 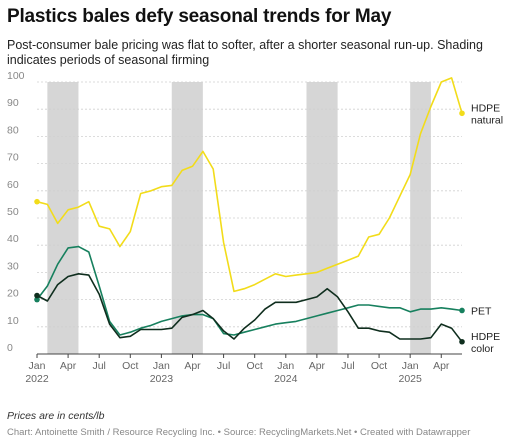 I want to click on y-tick-label: 50, so click(x=13, y=212).